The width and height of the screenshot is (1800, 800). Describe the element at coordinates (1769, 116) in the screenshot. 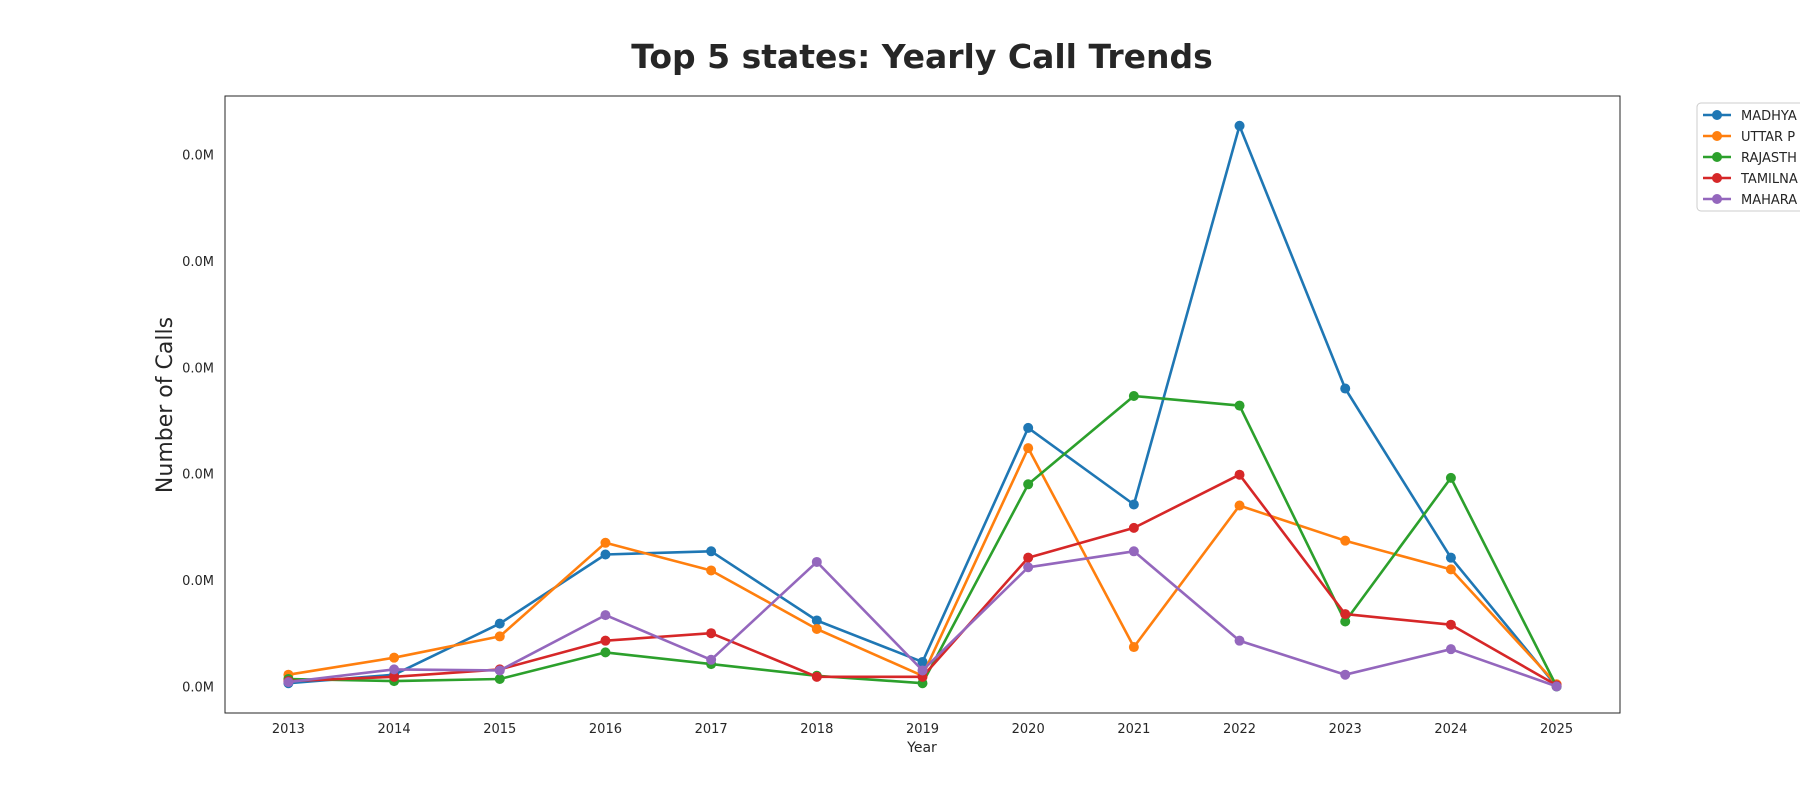

I see `legend-label: MADHYA` at that location.